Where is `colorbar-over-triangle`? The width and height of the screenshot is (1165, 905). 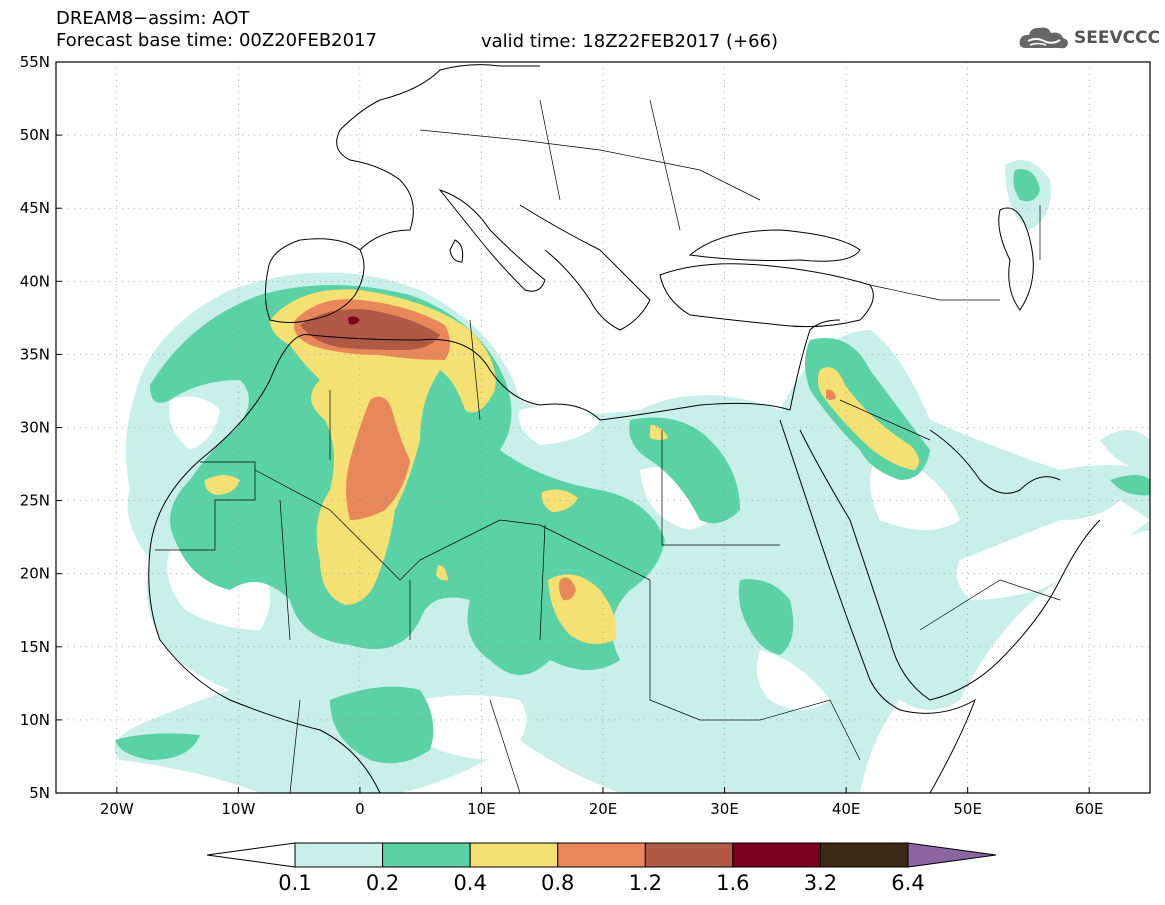 colorbar-over-triangle is located at coordinates (952, 855).